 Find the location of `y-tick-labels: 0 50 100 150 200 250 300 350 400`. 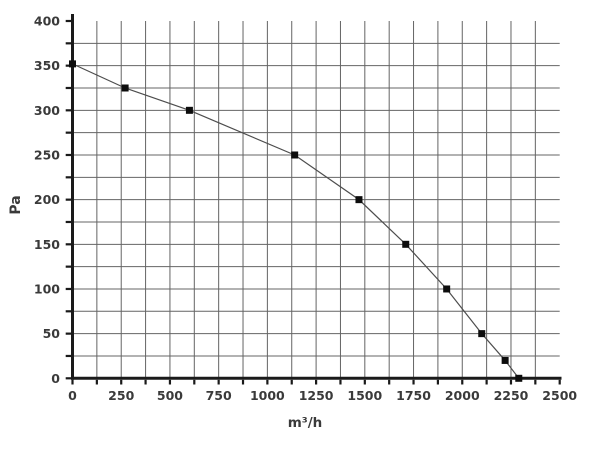

y-tick-labels: 0 50 100 150 200 250 300 350 400 is located at coordinates (47, 200).